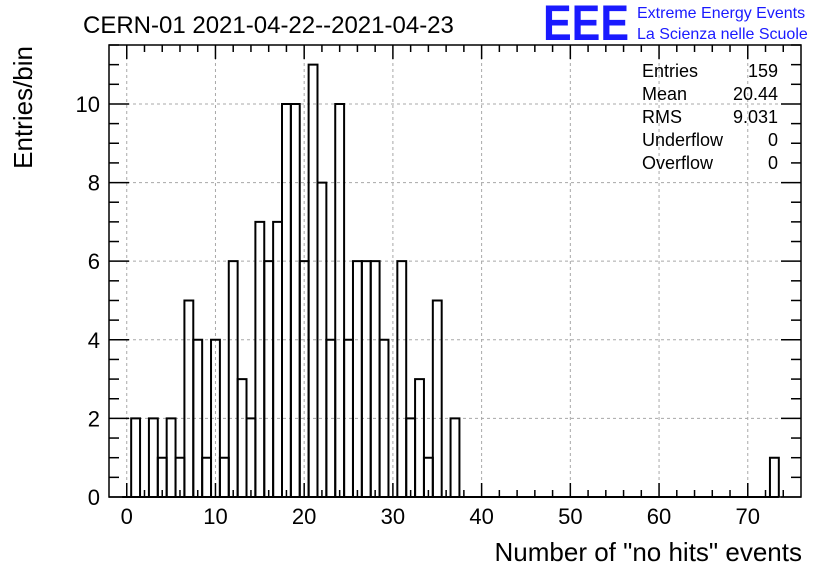 This screenshot has height=572, width=836. I want to click on x-tick-label-3: 30, so click(393, 516).